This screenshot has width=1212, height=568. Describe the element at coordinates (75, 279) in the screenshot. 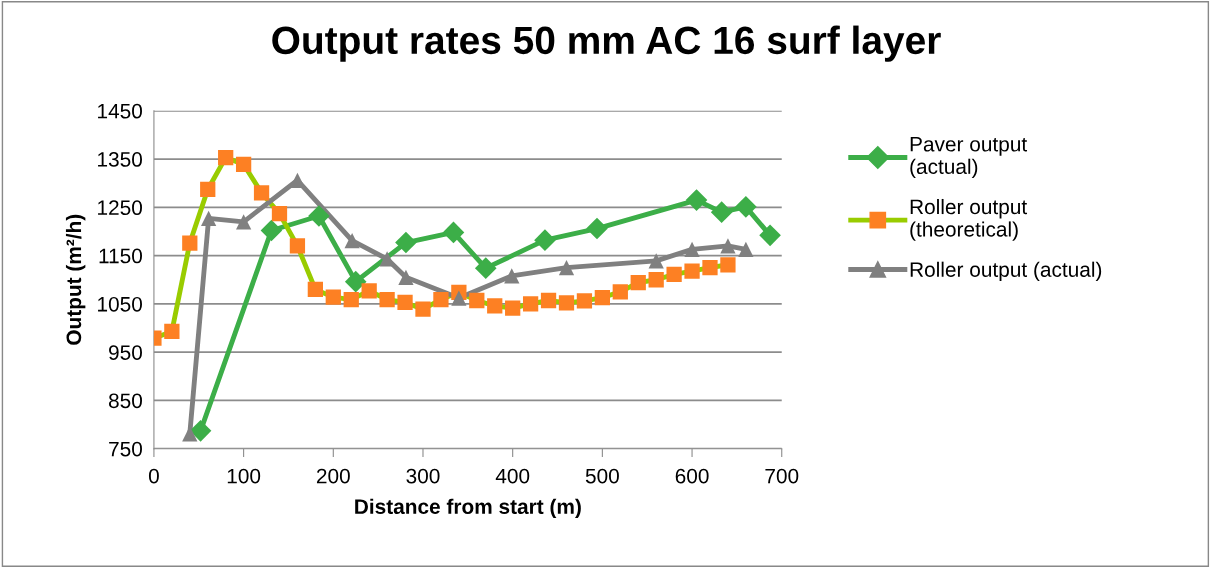

I see `y-axis-title: Output (m²/h)` at that location.